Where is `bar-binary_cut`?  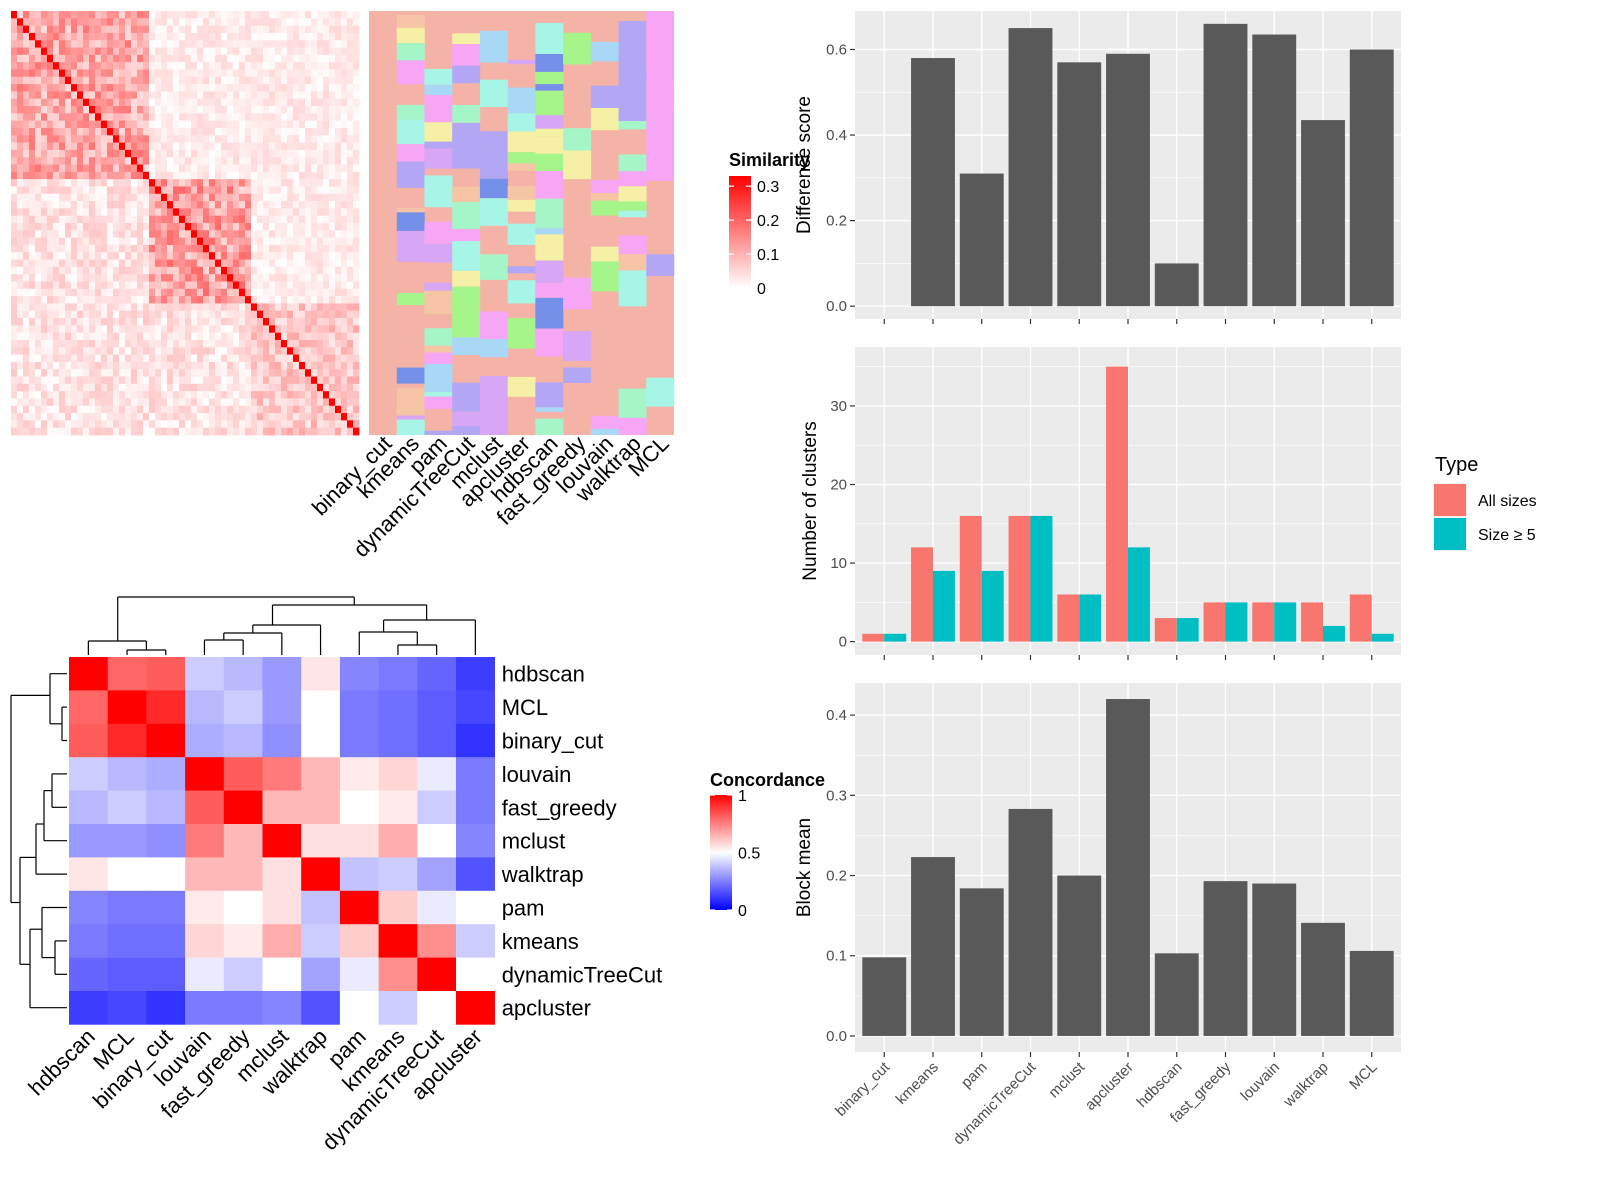 bar-binary_cut is located at coordinates (884, 996).